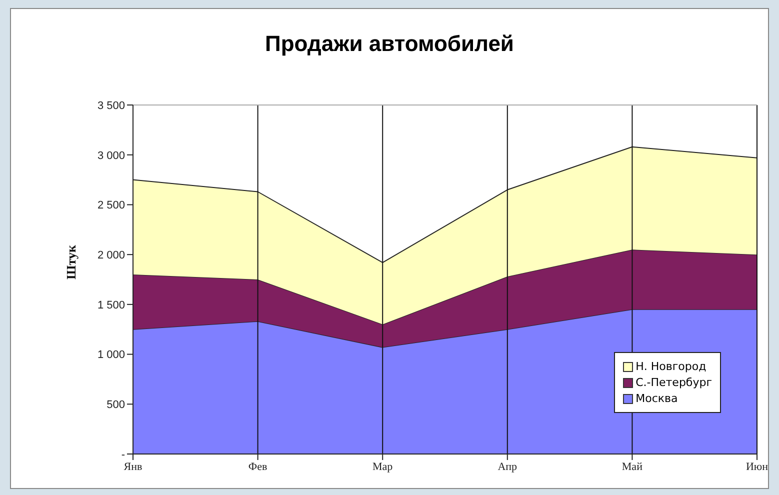 This screenshot has width=779, height=495. What do you see at coordinates (671, 366) in the screenshot?
I see `legend-label: Н. Новгород` at bounding box center [671, 366].